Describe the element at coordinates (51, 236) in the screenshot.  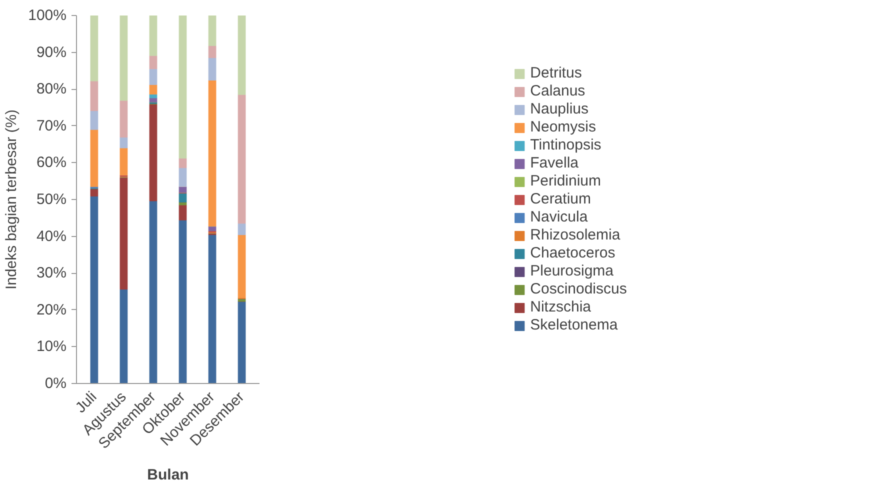
I see `y-tick-label: 40%` at that location.